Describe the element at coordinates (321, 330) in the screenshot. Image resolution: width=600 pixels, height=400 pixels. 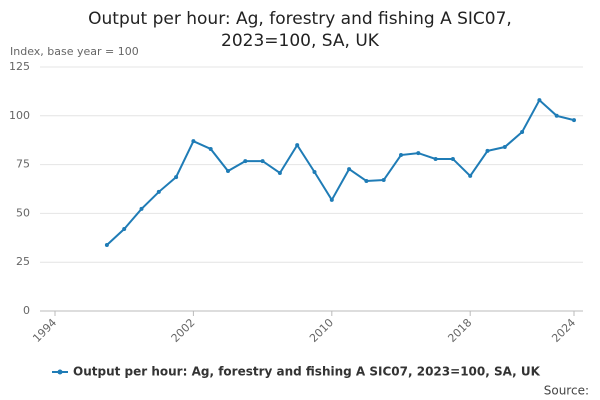
I see `x-tick-label: 2010` at that location.